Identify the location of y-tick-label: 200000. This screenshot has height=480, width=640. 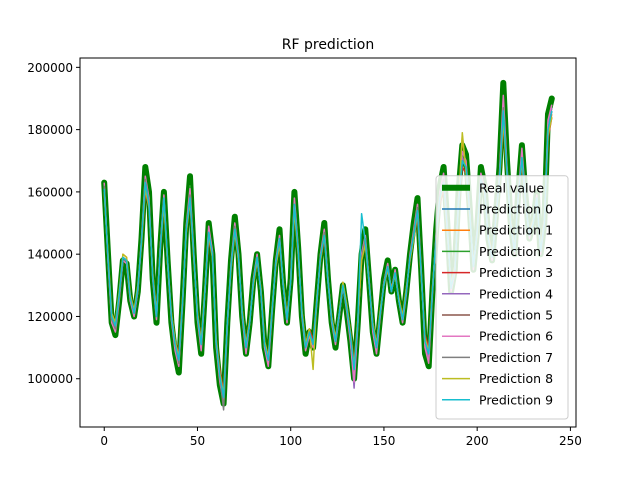
(50, 68).